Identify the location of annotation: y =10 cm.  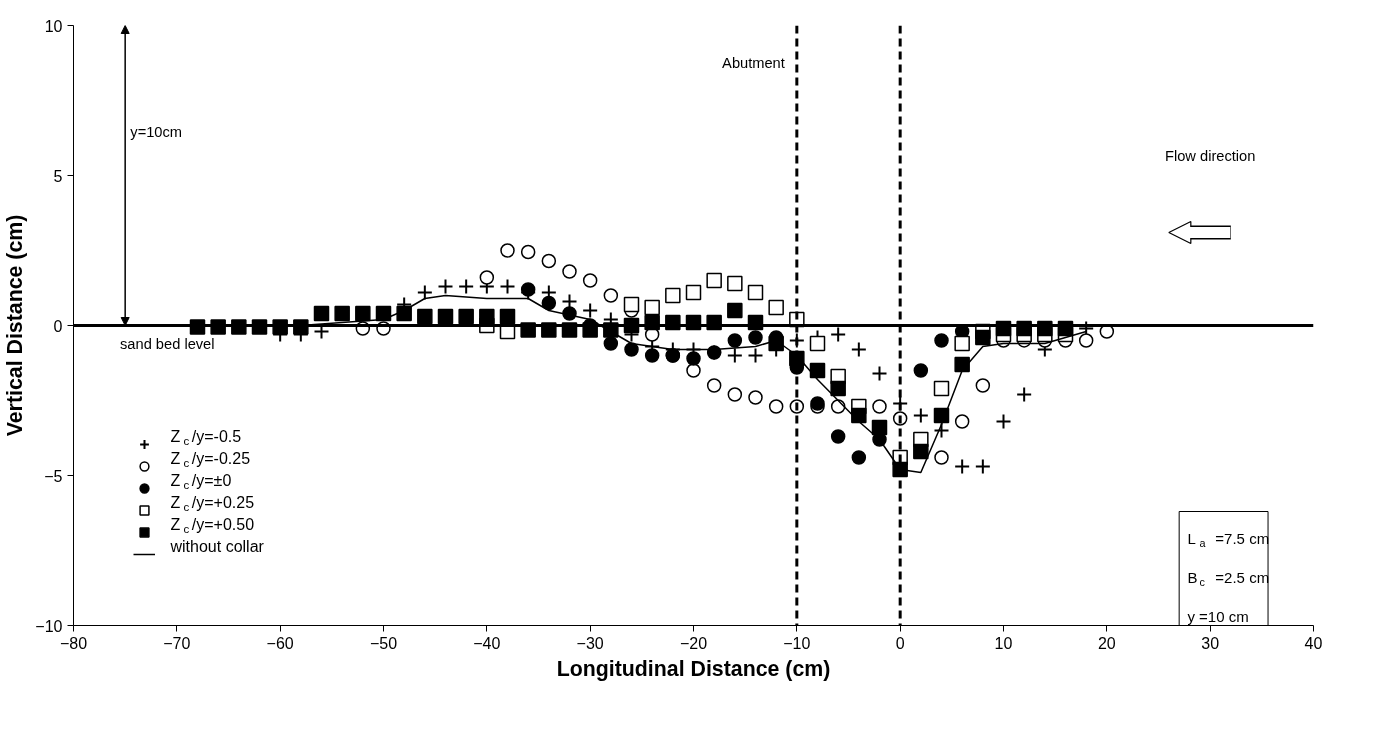
(1218, 617).